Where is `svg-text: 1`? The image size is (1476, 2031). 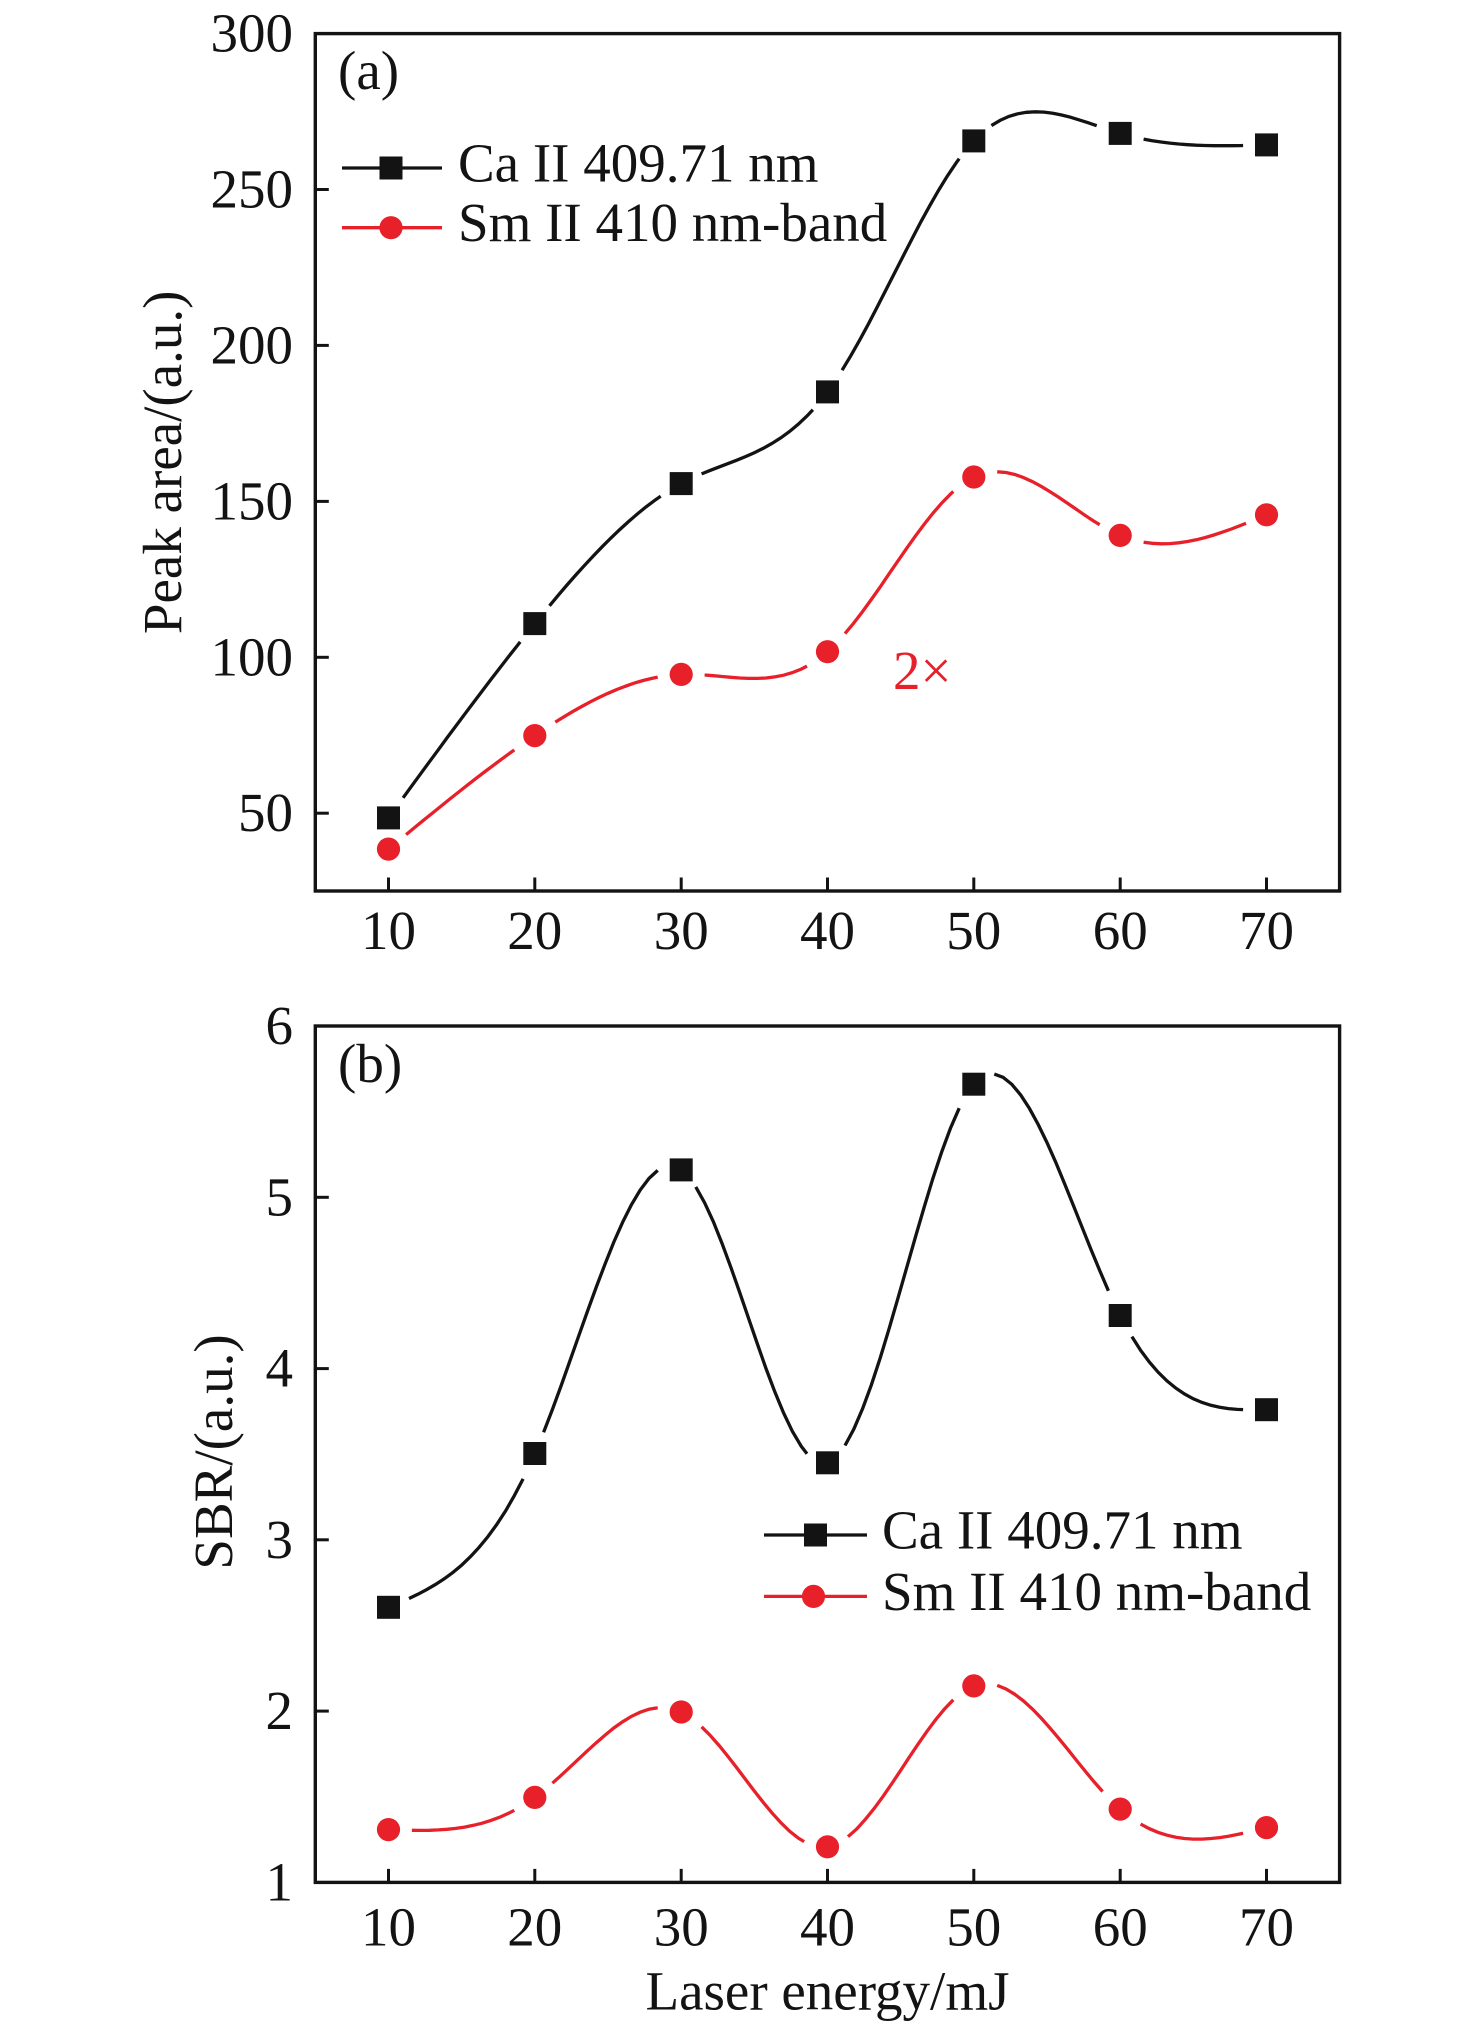
svg-text: 1 is located at coordinates (280, 1881).